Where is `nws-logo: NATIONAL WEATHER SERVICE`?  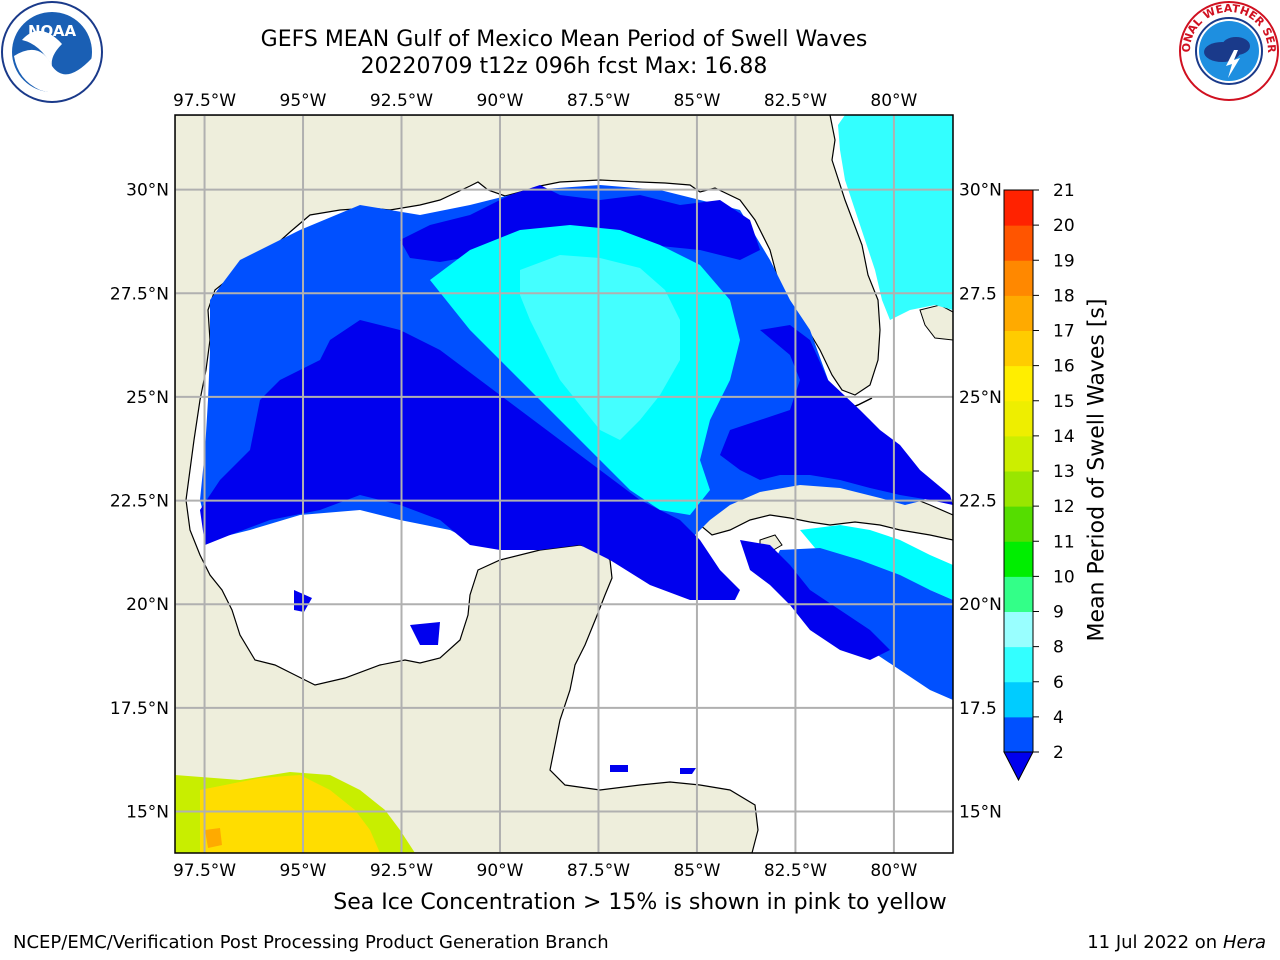
nws-logo: NATIONAL WEATHER SERVICE is located at coordinates (1228, 50).